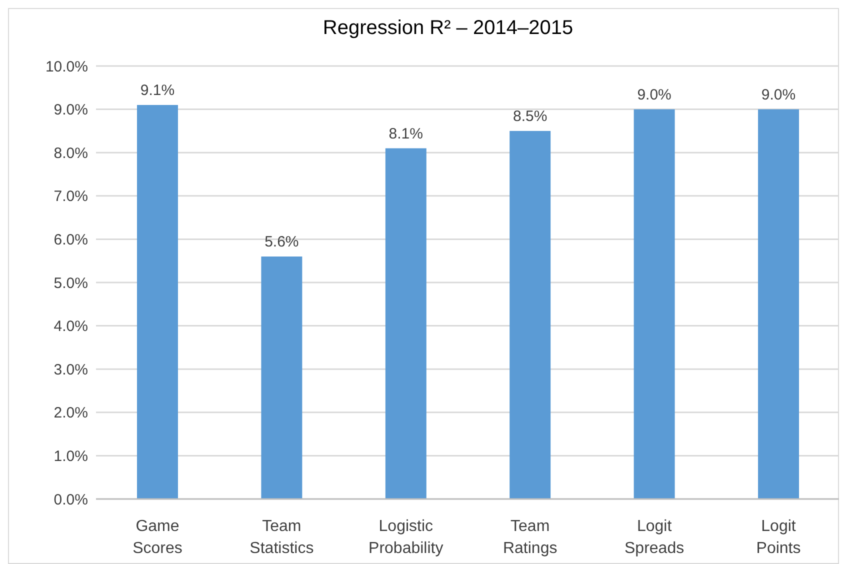 This screenshot has height=564, width=847. I want to click on data-label: 5.6%, so click(281, 242).